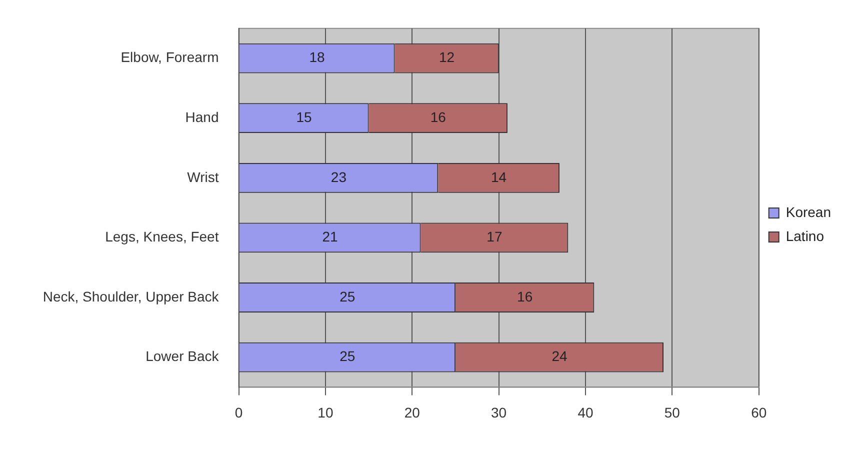 The width and height of the screenshot is (859, 450). What do you see at coordinates (586, 412) in the screenshot?
I see `x-tick-label: 40` at bounding box center [586, 412].